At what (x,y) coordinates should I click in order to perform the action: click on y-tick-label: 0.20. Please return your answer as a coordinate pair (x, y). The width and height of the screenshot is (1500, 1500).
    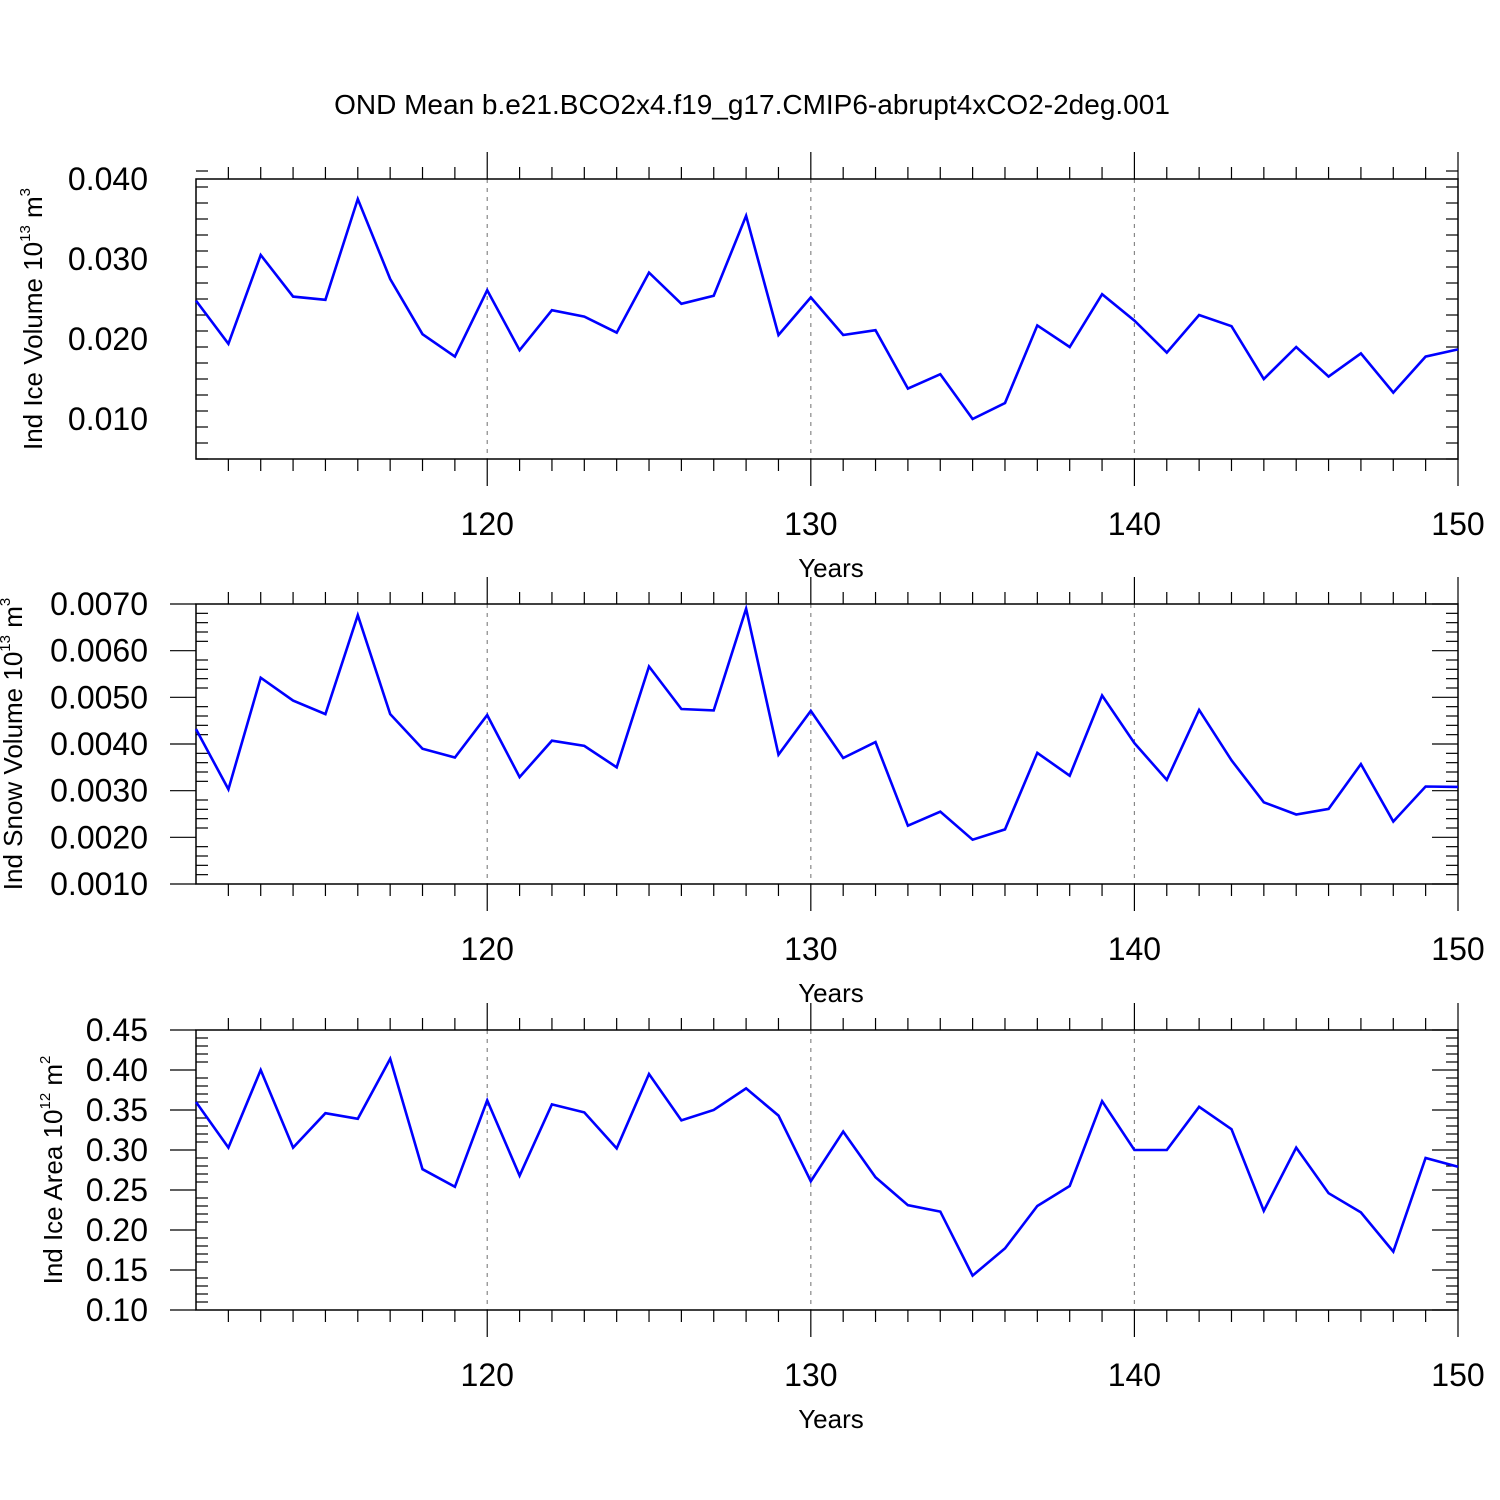
    Looking at the image, I should click on (117, 1230).